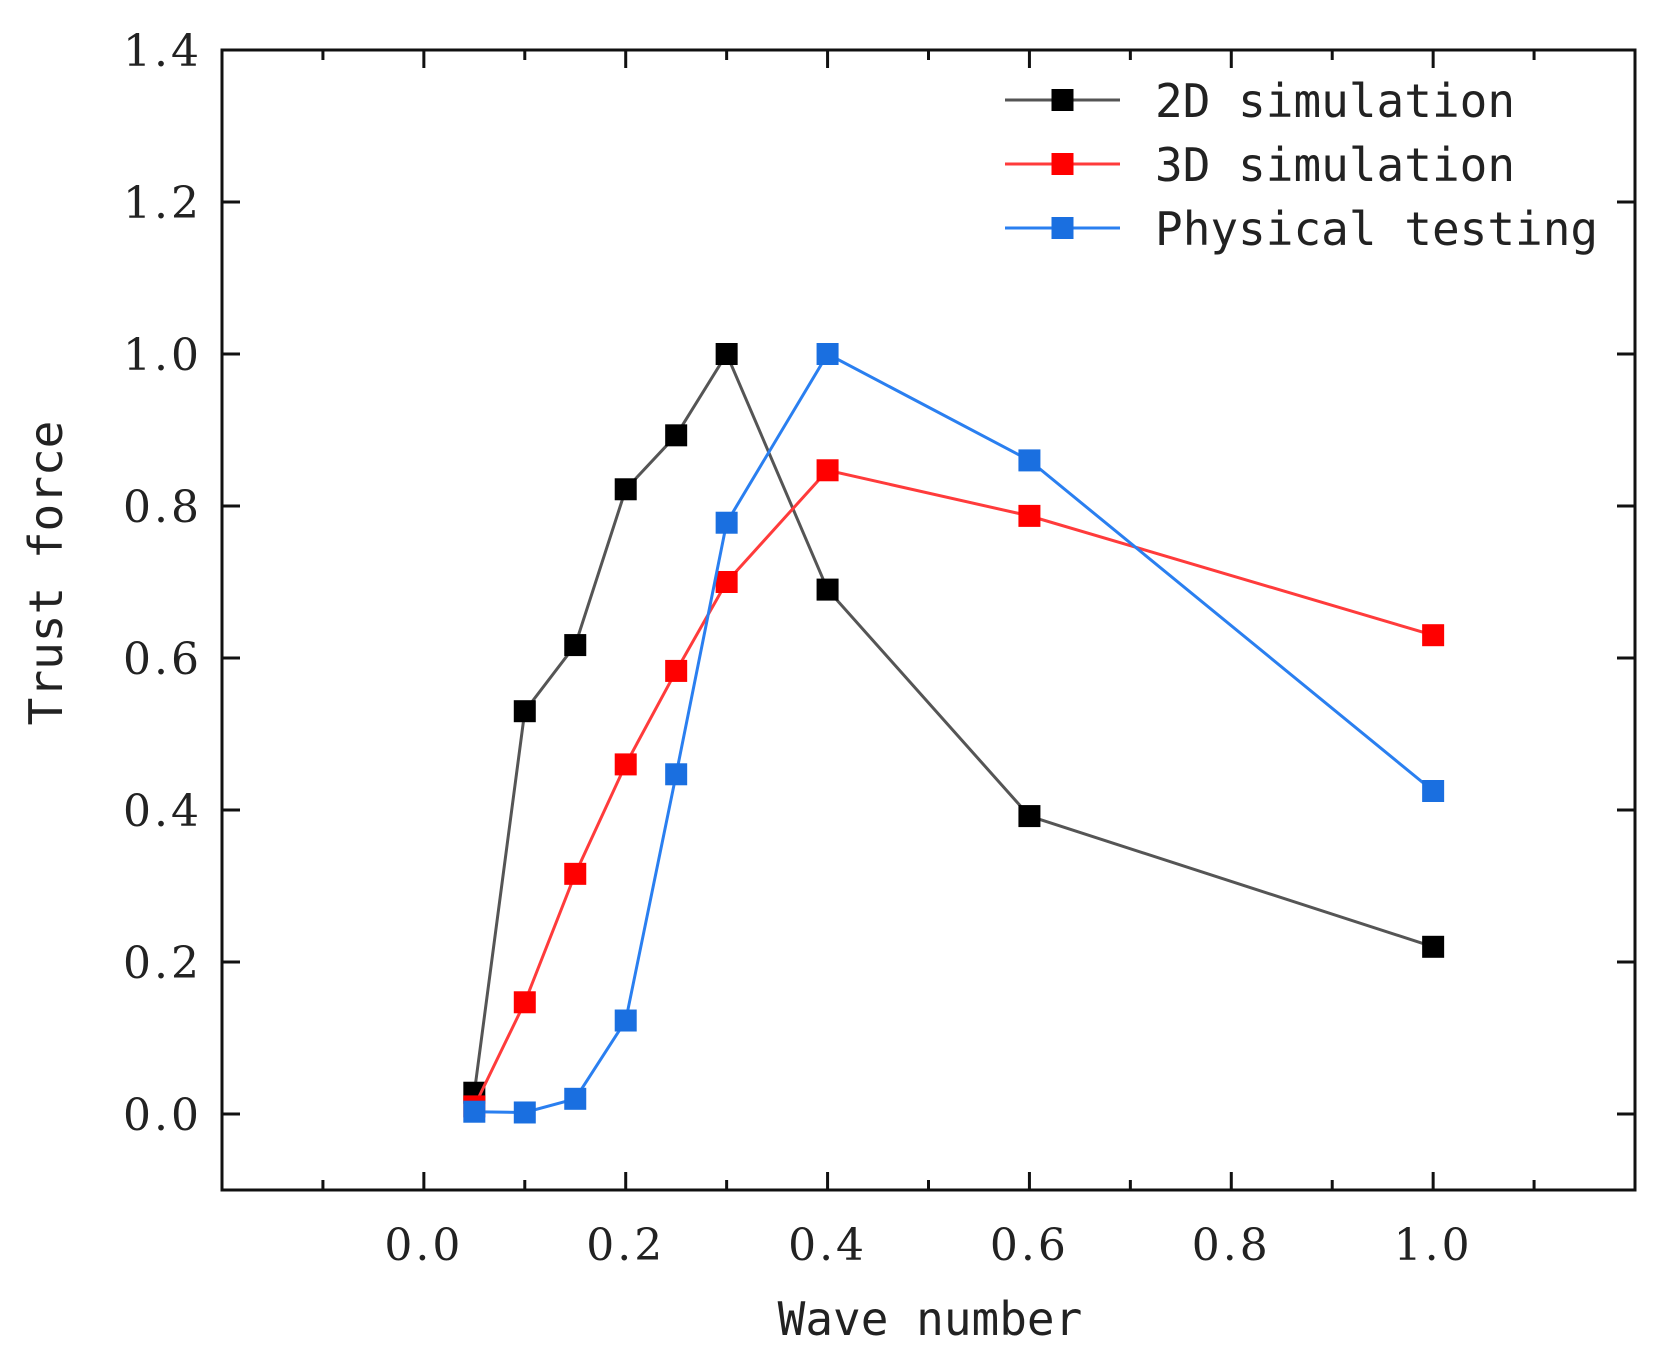  Describe the element at coordinates (162, 507) in the screenshot. I see `y-tick-label: 0.8` at that location.